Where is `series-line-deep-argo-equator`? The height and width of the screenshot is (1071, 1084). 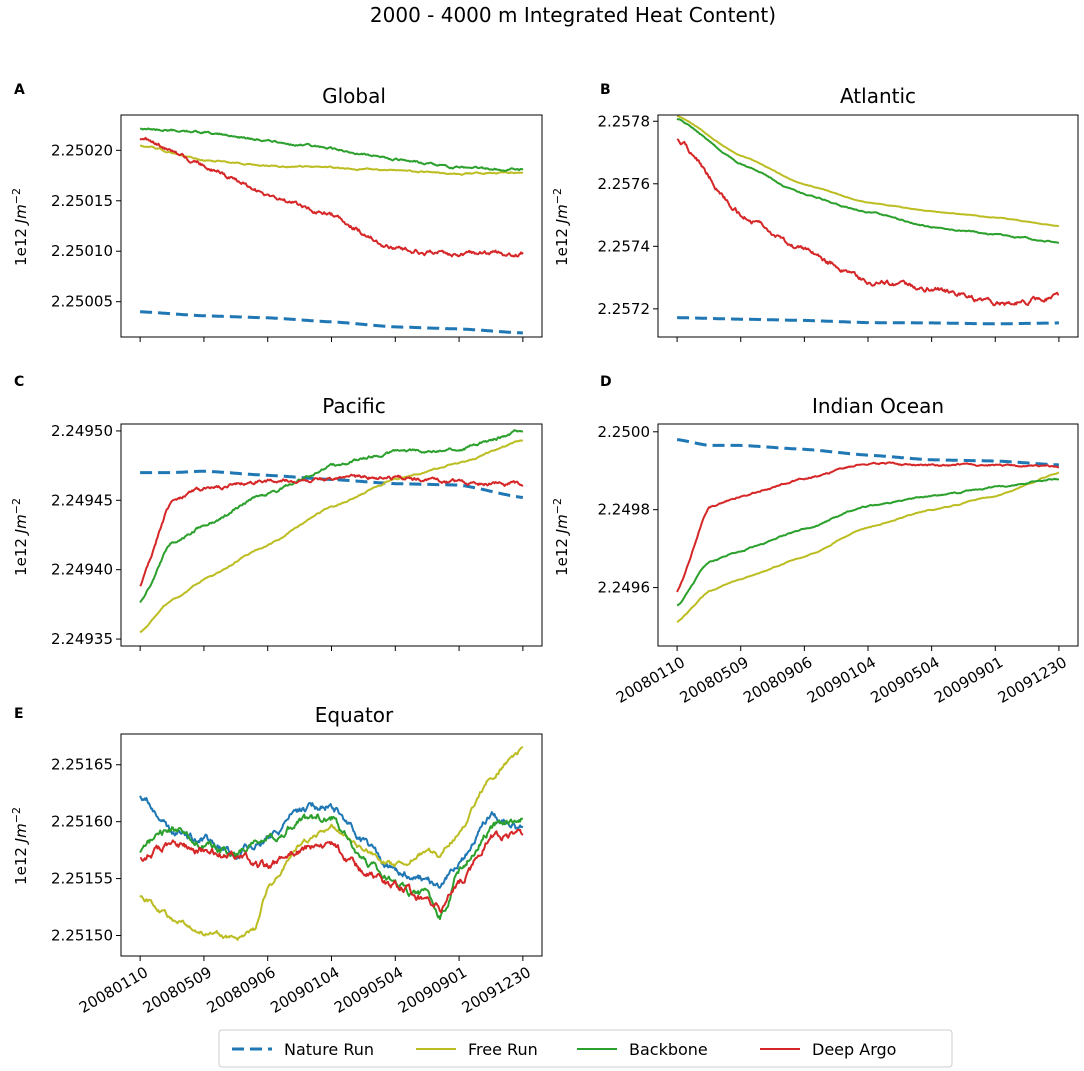 series-line-deep-argo-equator is located at coordinates (331, 871).